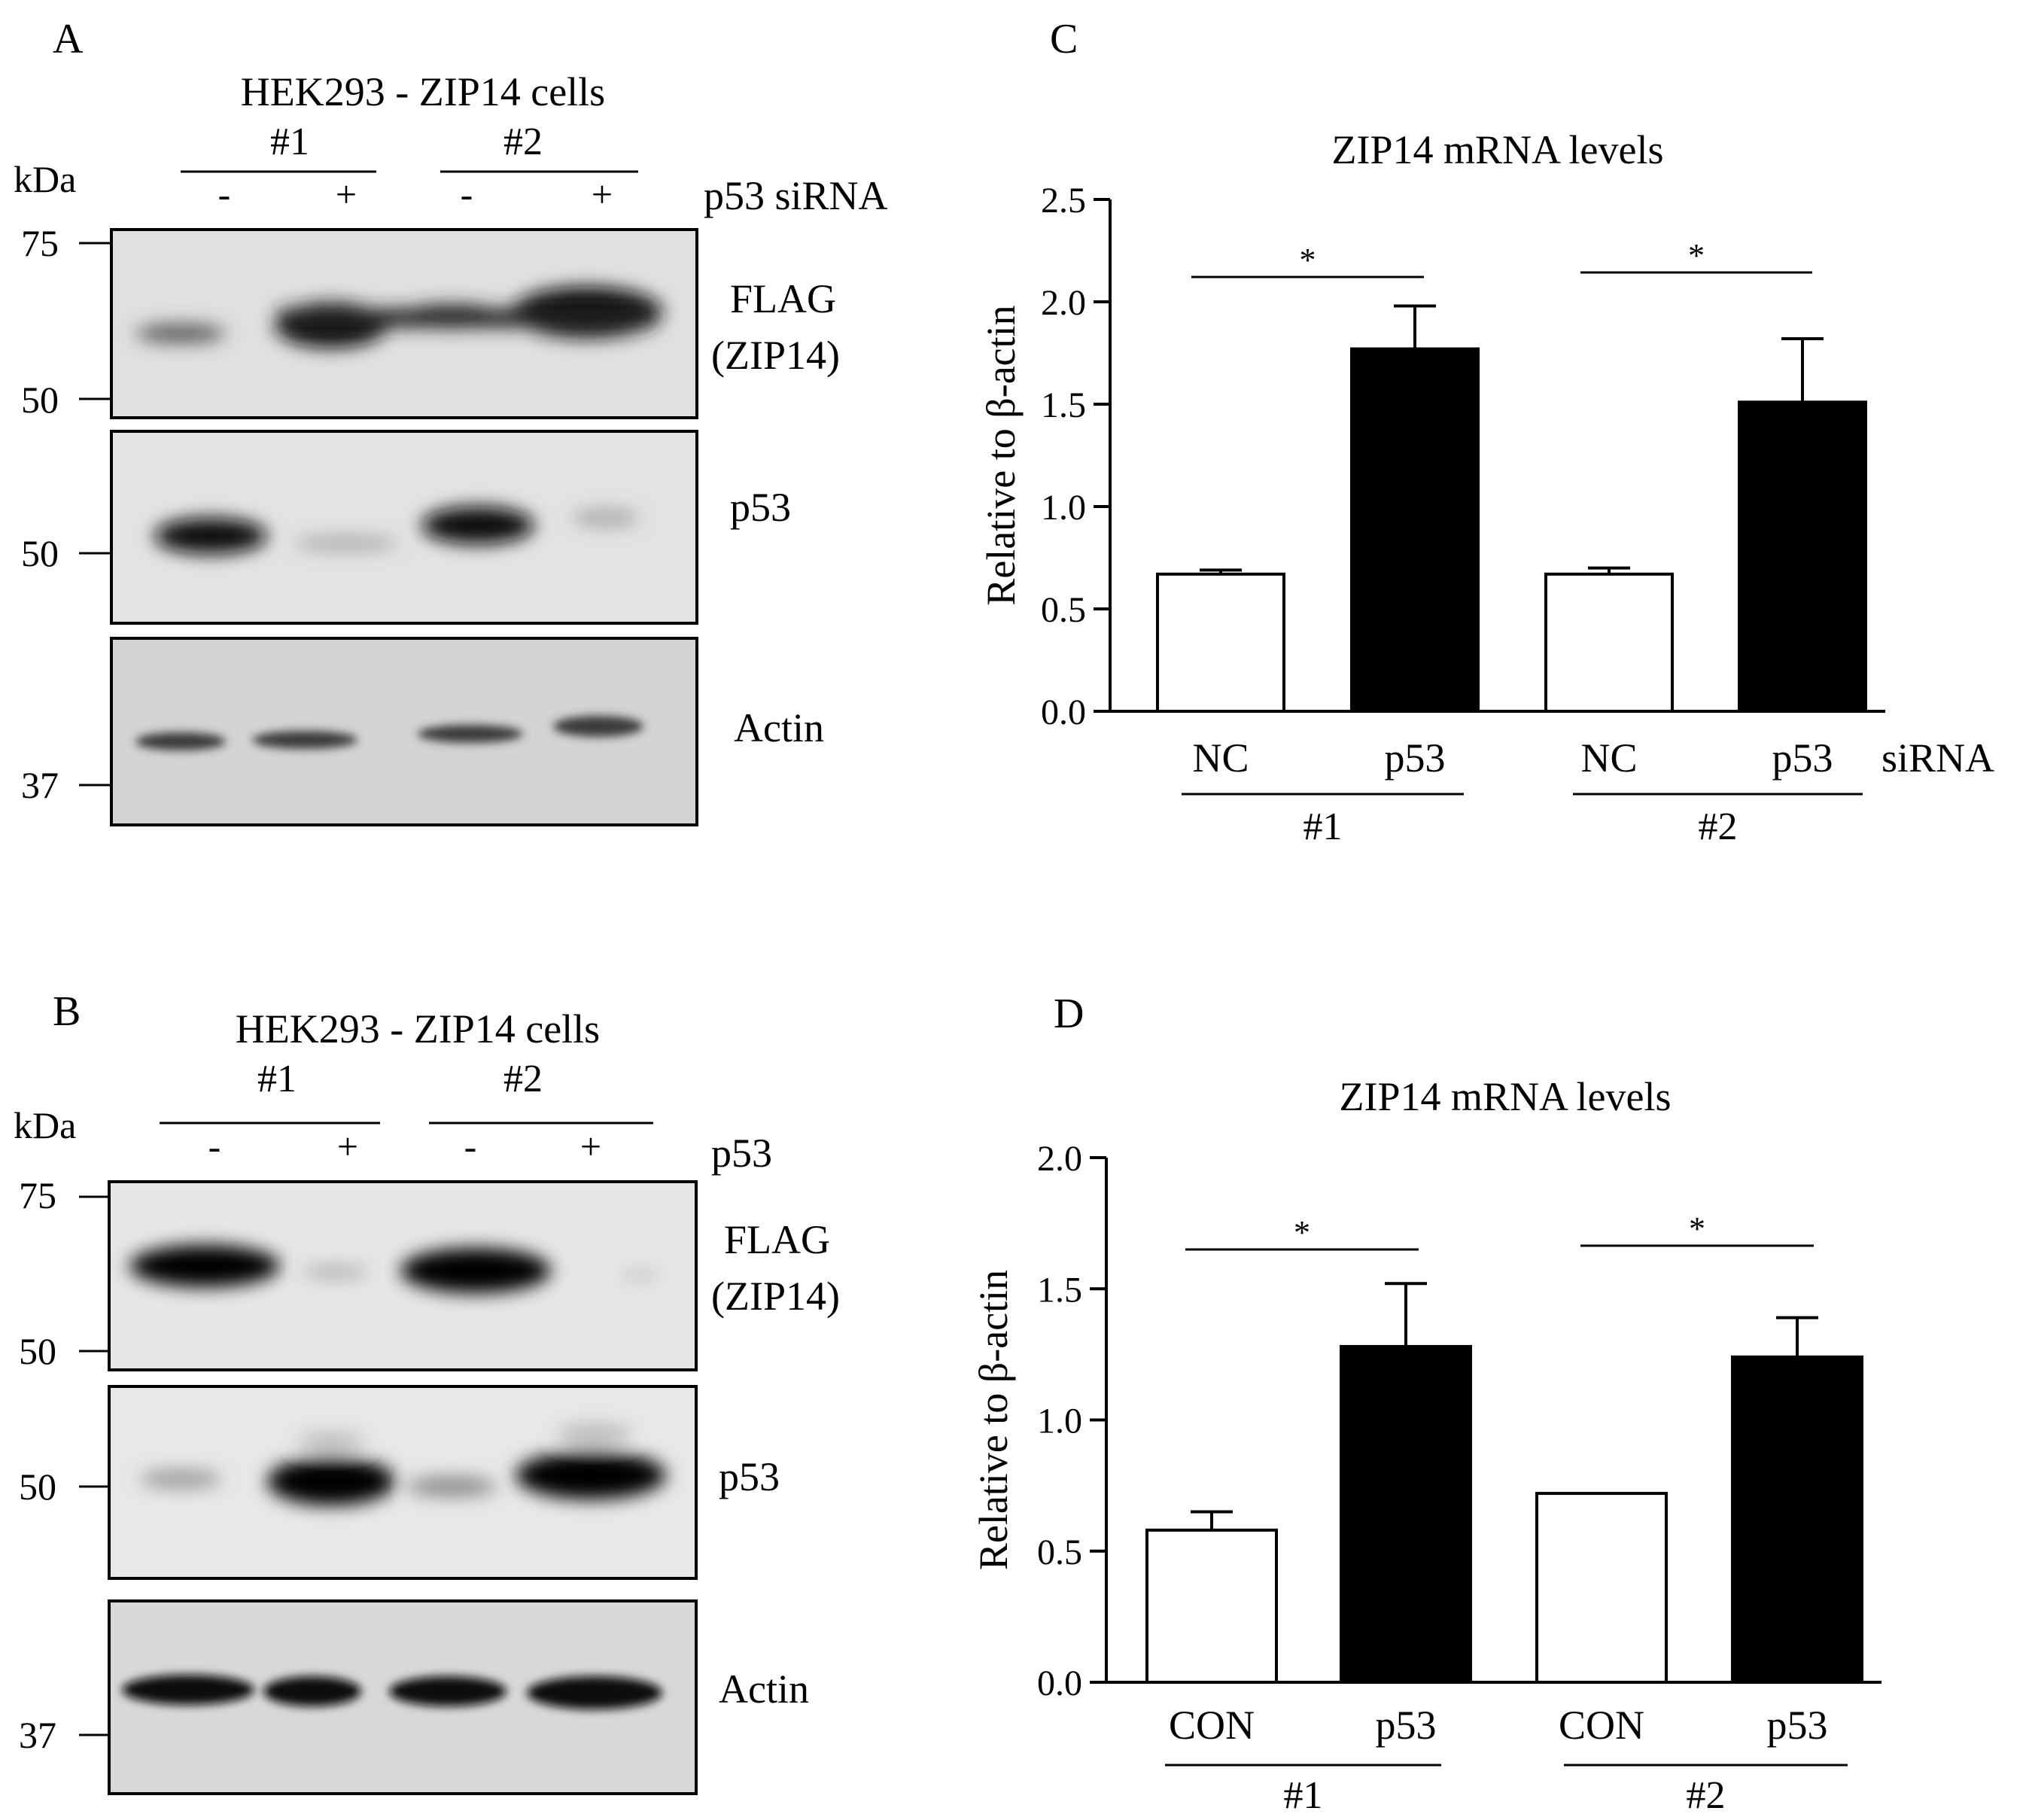 The height and width of the screenshot is (1820, 2029). I want to click on panel-c-letter: C, so click(1064, 39).